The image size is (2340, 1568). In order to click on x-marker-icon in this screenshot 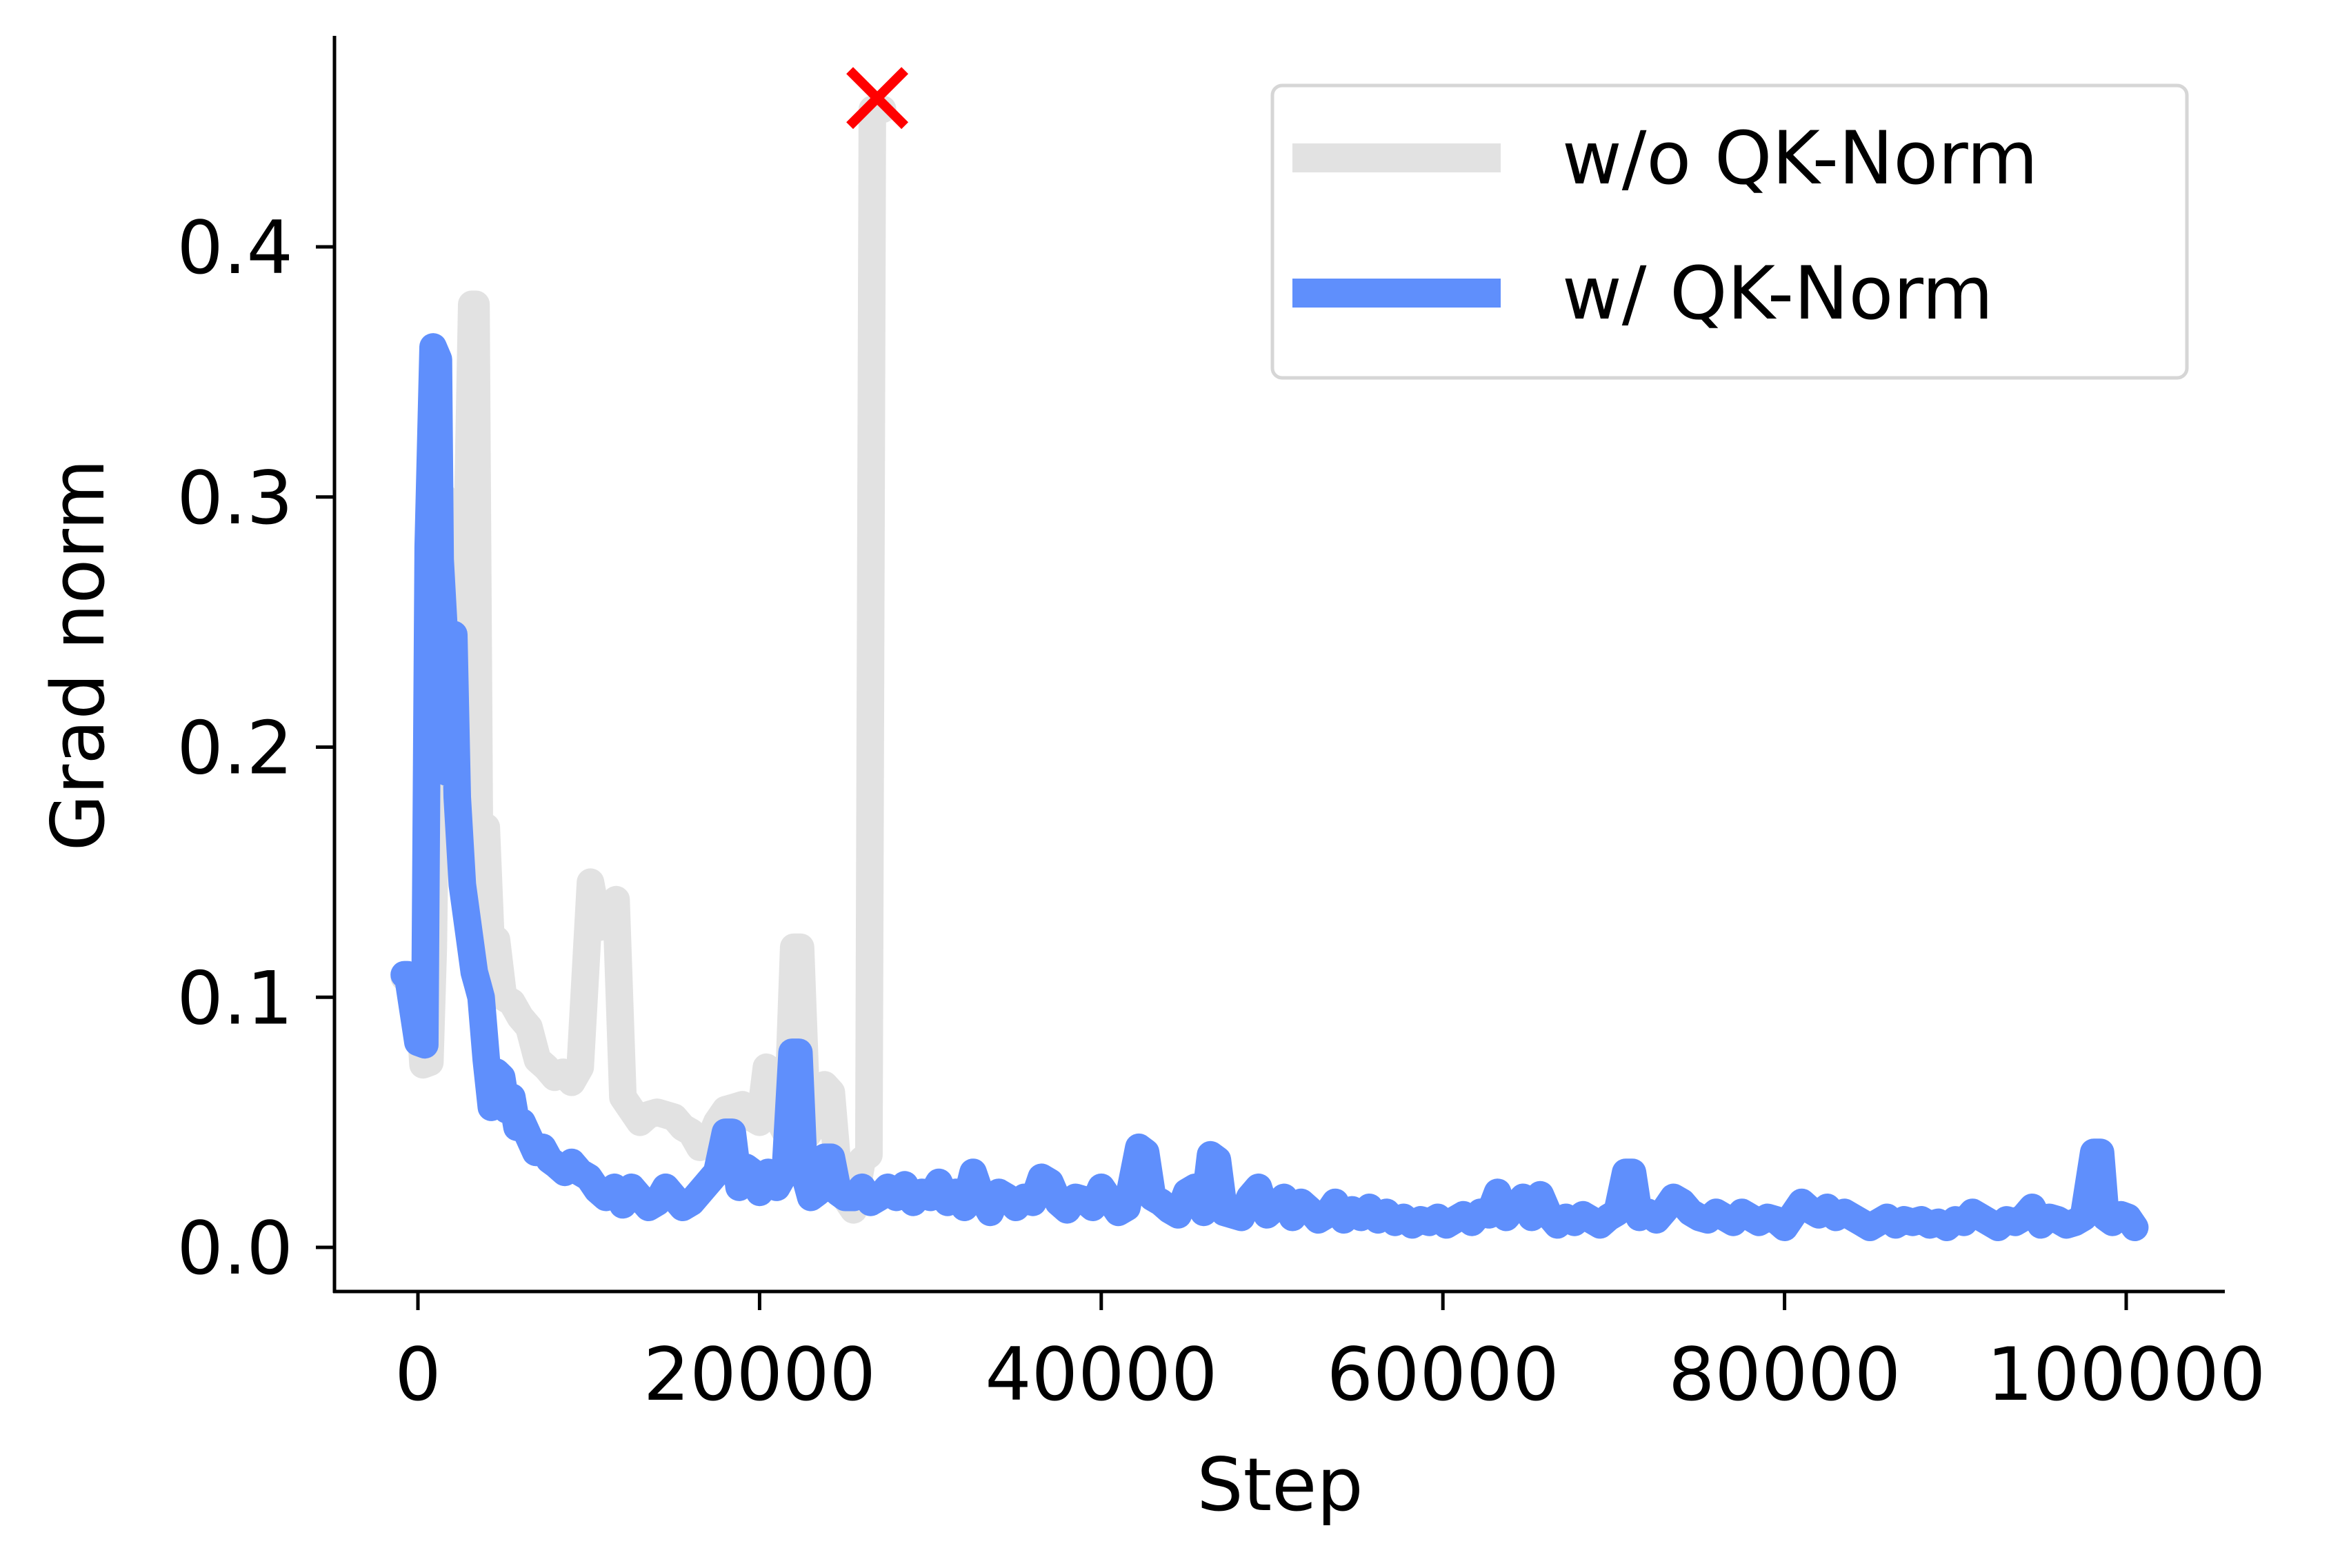, I will do `click(878, 98)`.